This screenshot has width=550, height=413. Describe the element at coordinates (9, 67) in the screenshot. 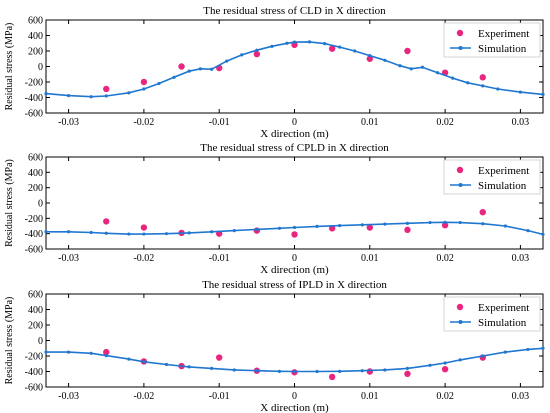

I see `y-axis-label: Residual stress (MPa)` at that location.